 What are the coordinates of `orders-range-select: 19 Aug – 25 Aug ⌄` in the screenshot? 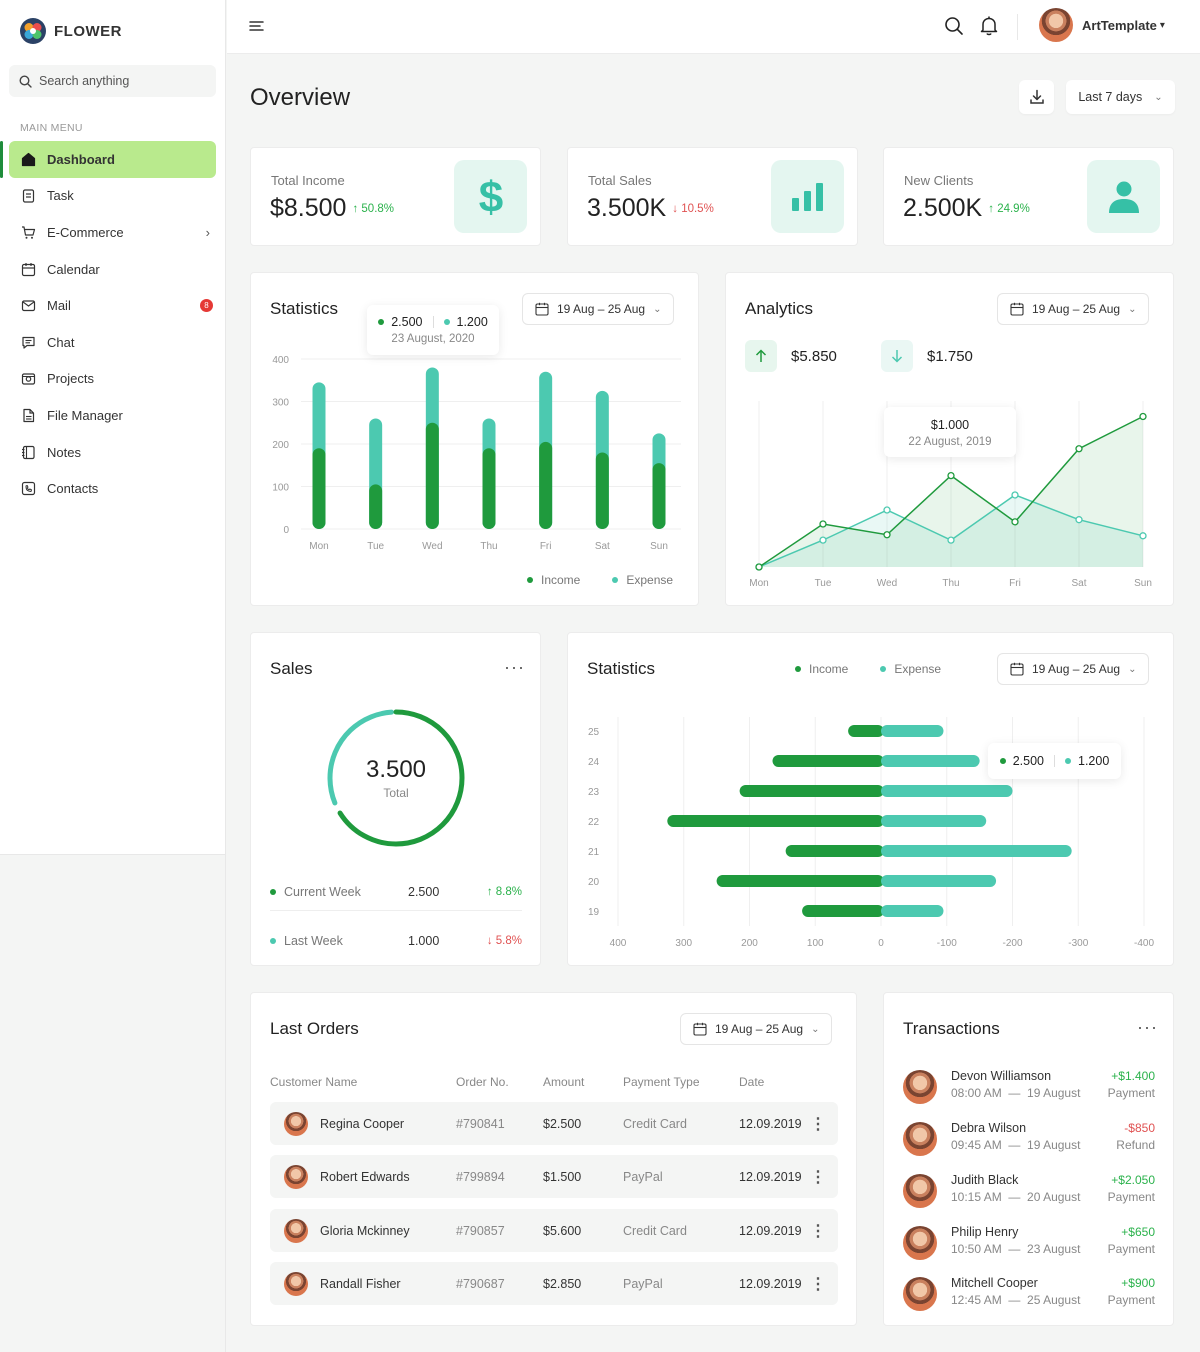 It's located at (756, 1029).